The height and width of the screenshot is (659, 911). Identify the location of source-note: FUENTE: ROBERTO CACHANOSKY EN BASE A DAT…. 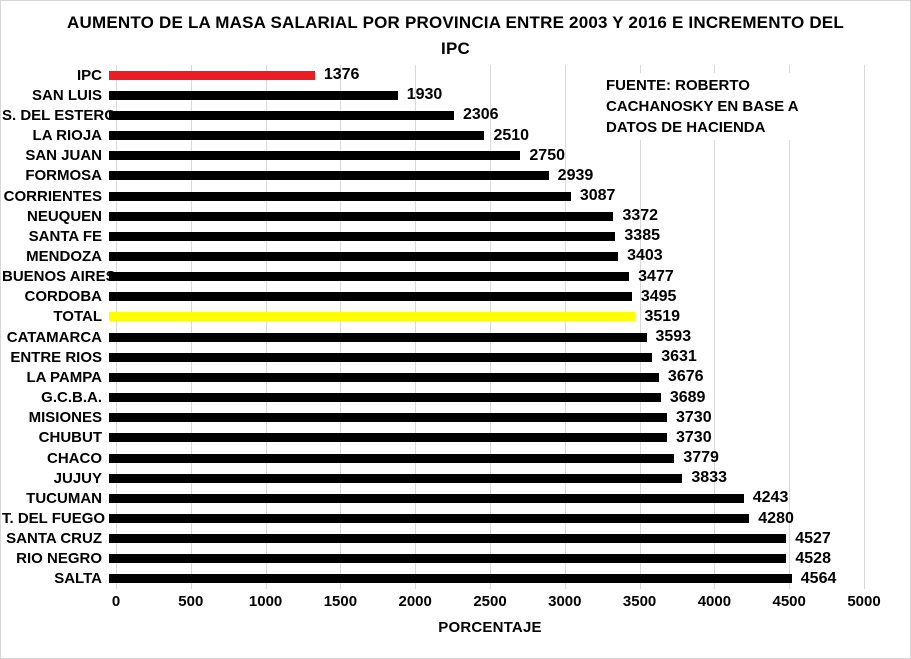
(702, 106).